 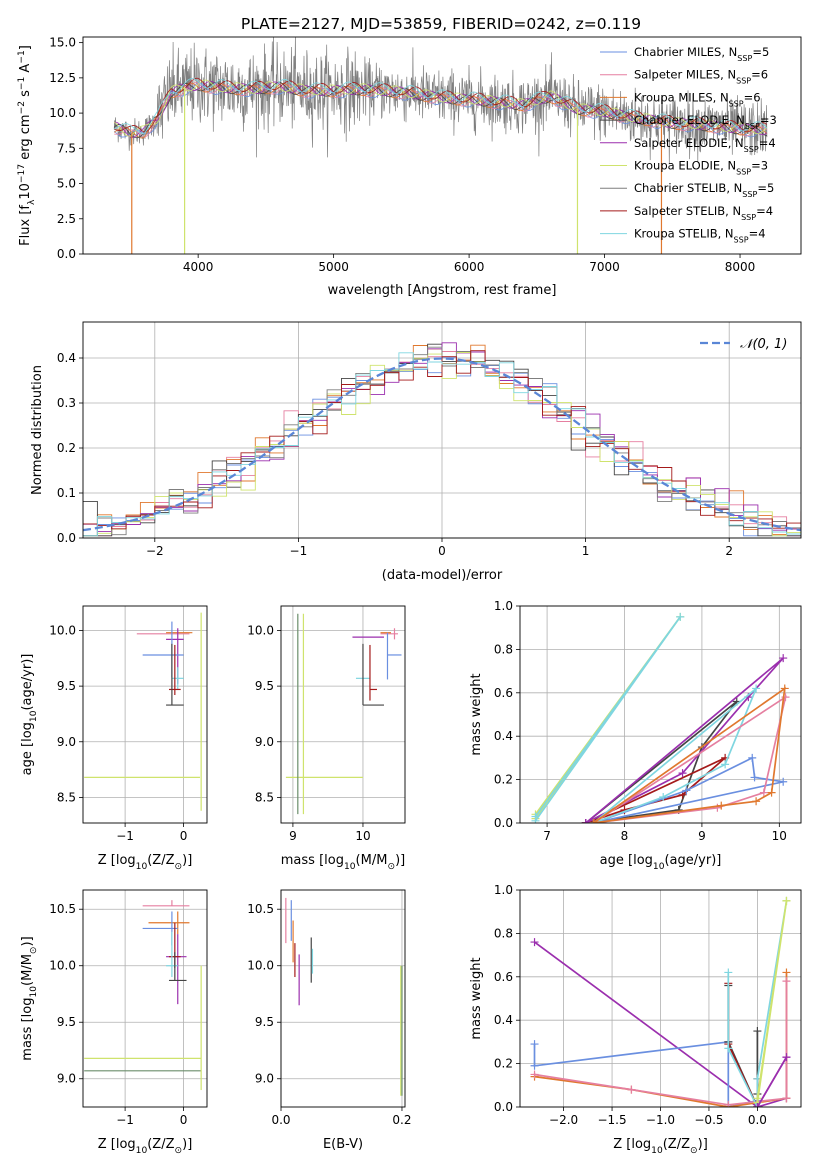 I want to click on y-tick-label: 12.5, so click(x=62, y=78).